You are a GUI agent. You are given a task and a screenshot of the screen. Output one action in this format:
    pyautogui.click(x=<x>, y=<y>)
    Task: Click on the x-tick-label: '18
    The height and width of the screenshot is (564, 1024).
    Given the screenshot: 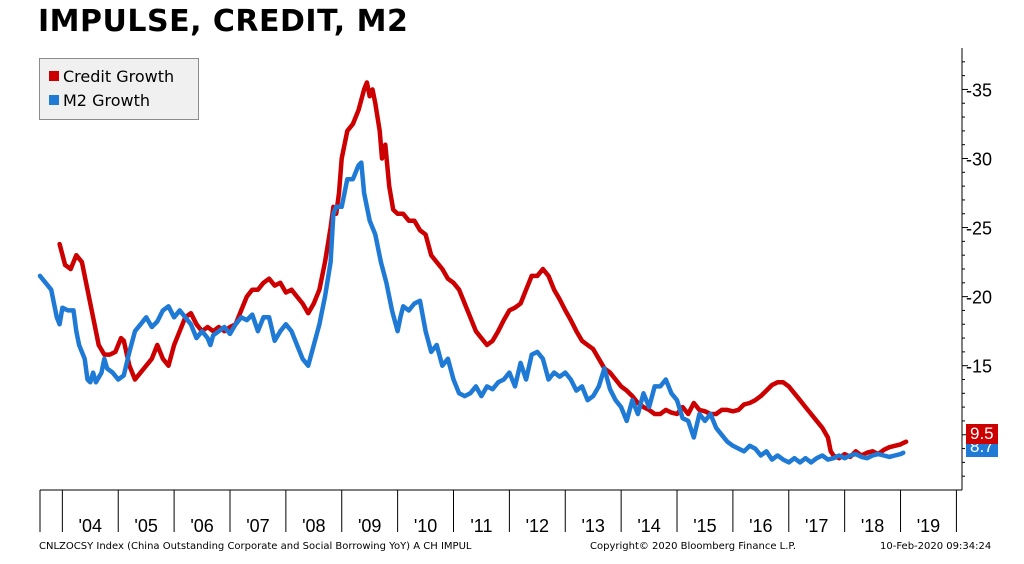 What is the action you would take?
    pyautogui.click(x=872, y=526)
    